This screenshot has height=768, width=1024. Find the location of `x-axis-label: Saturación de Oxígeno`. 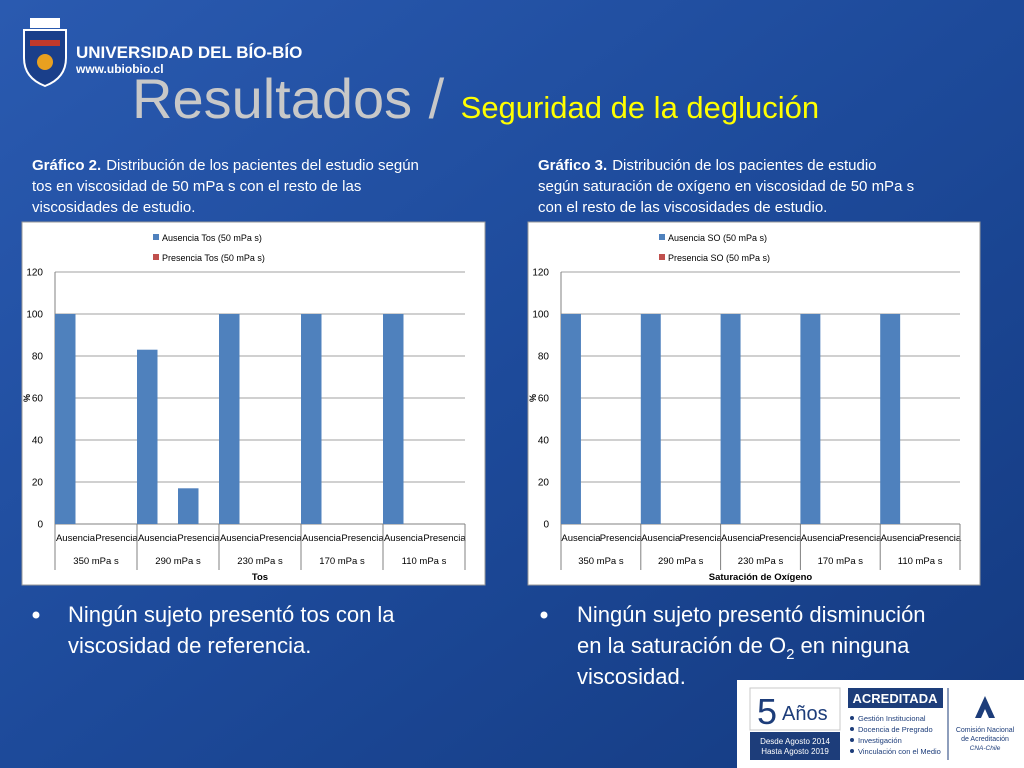

x-axis-label: Saturación de Oxígeno is located at coordinates (761, 577).